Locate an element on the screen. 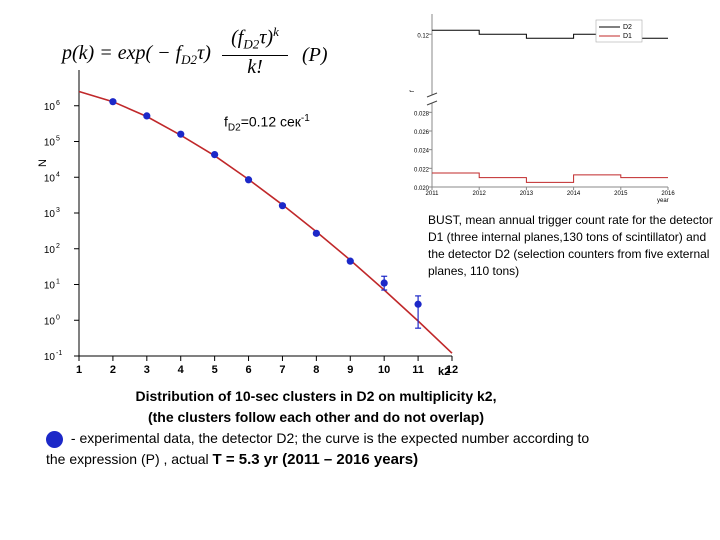 This screenshot has height=540, width=720. formula-num-sub: D2 is located at coordinates (251, 44).